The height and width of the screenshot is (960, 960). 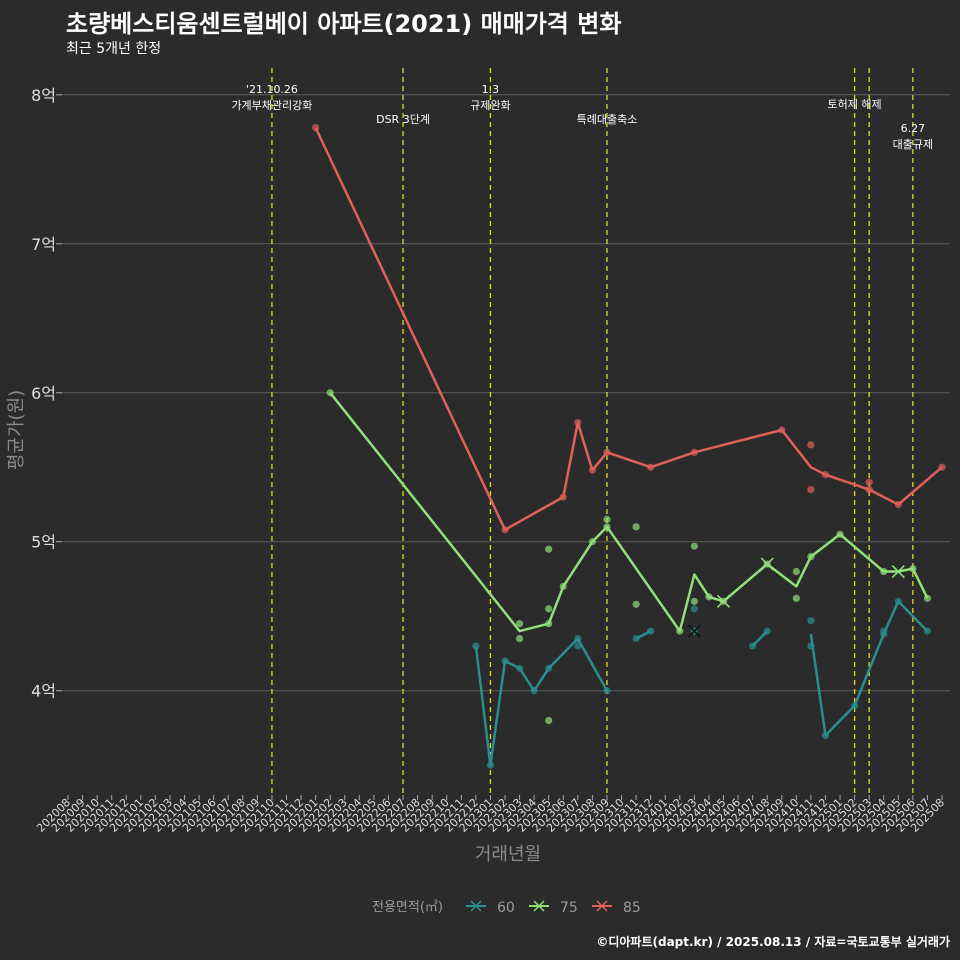 What do you see at coordinates (16, 430) in the screenshot?
I see `y-axis-title: 평균가(원)` at bounding box center [16, 430].